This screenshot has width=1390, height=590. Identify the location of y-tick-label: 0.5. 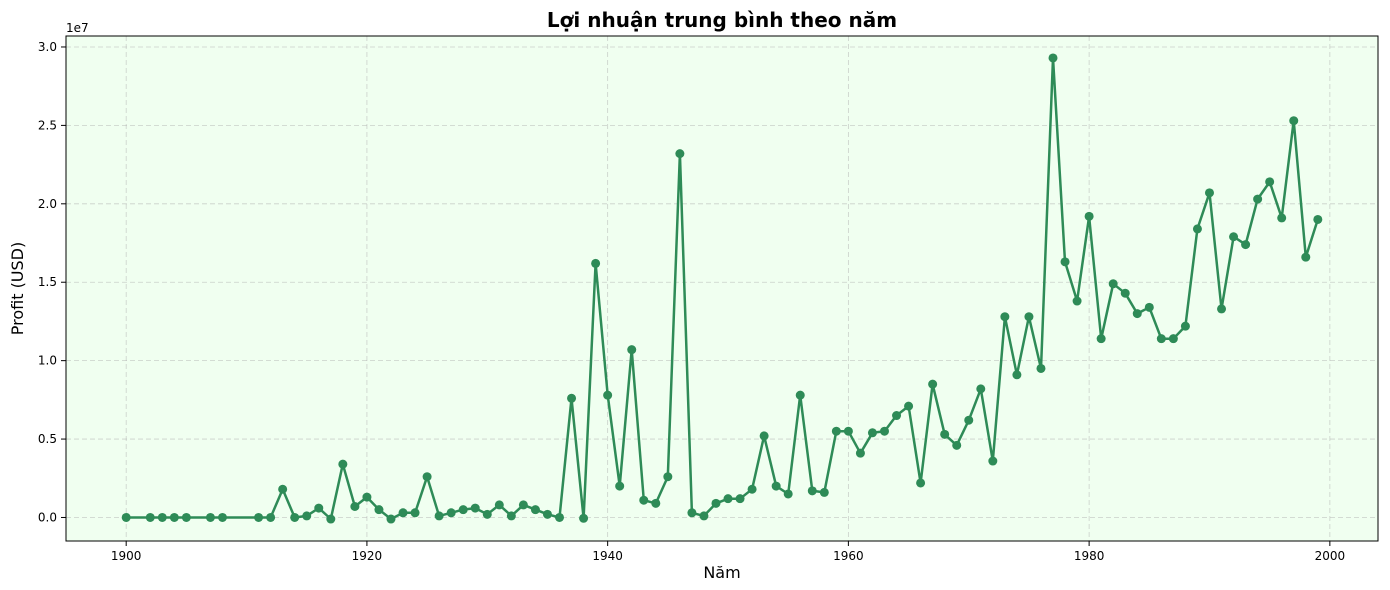
(47, 439).